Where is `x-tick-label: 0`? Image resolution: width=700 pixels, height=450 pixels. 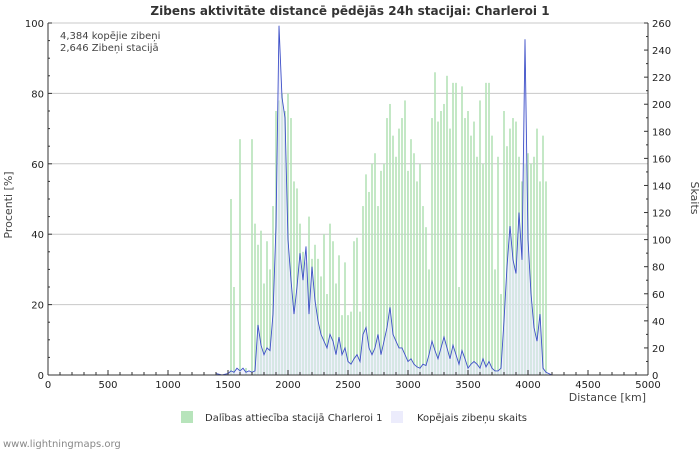
x-tick-label: 0 is located at coordinates (48, 385).